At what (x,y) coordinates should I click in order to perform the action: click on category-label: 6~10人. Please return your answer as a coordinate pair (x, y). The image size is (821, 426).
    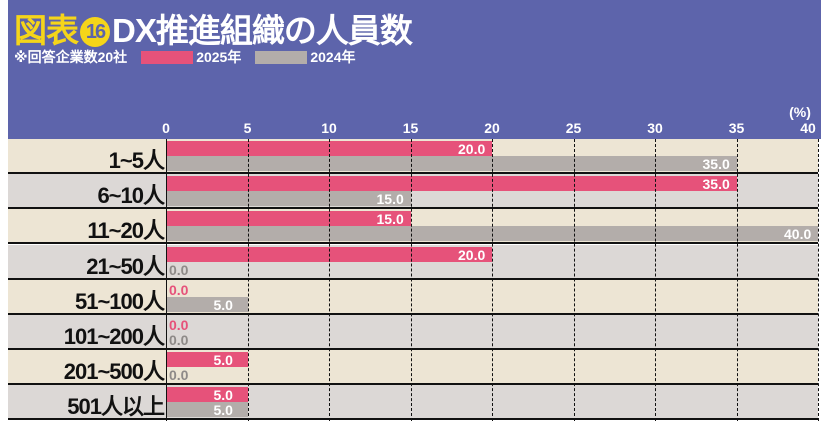
    Looking at the image, I should click on (131, 196).